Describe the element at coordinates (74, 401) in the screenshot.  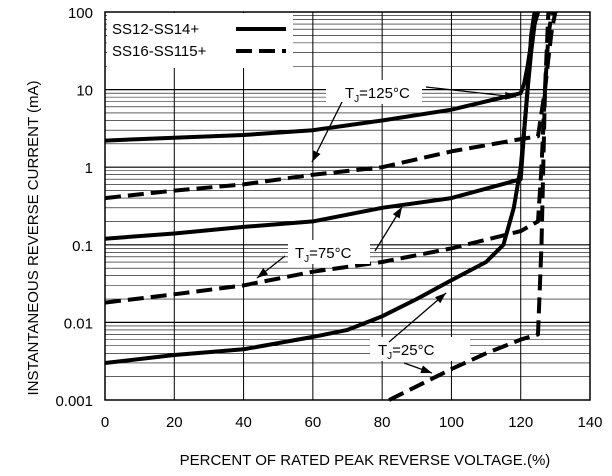
I see `y-tick-label: 0.001` at that location.